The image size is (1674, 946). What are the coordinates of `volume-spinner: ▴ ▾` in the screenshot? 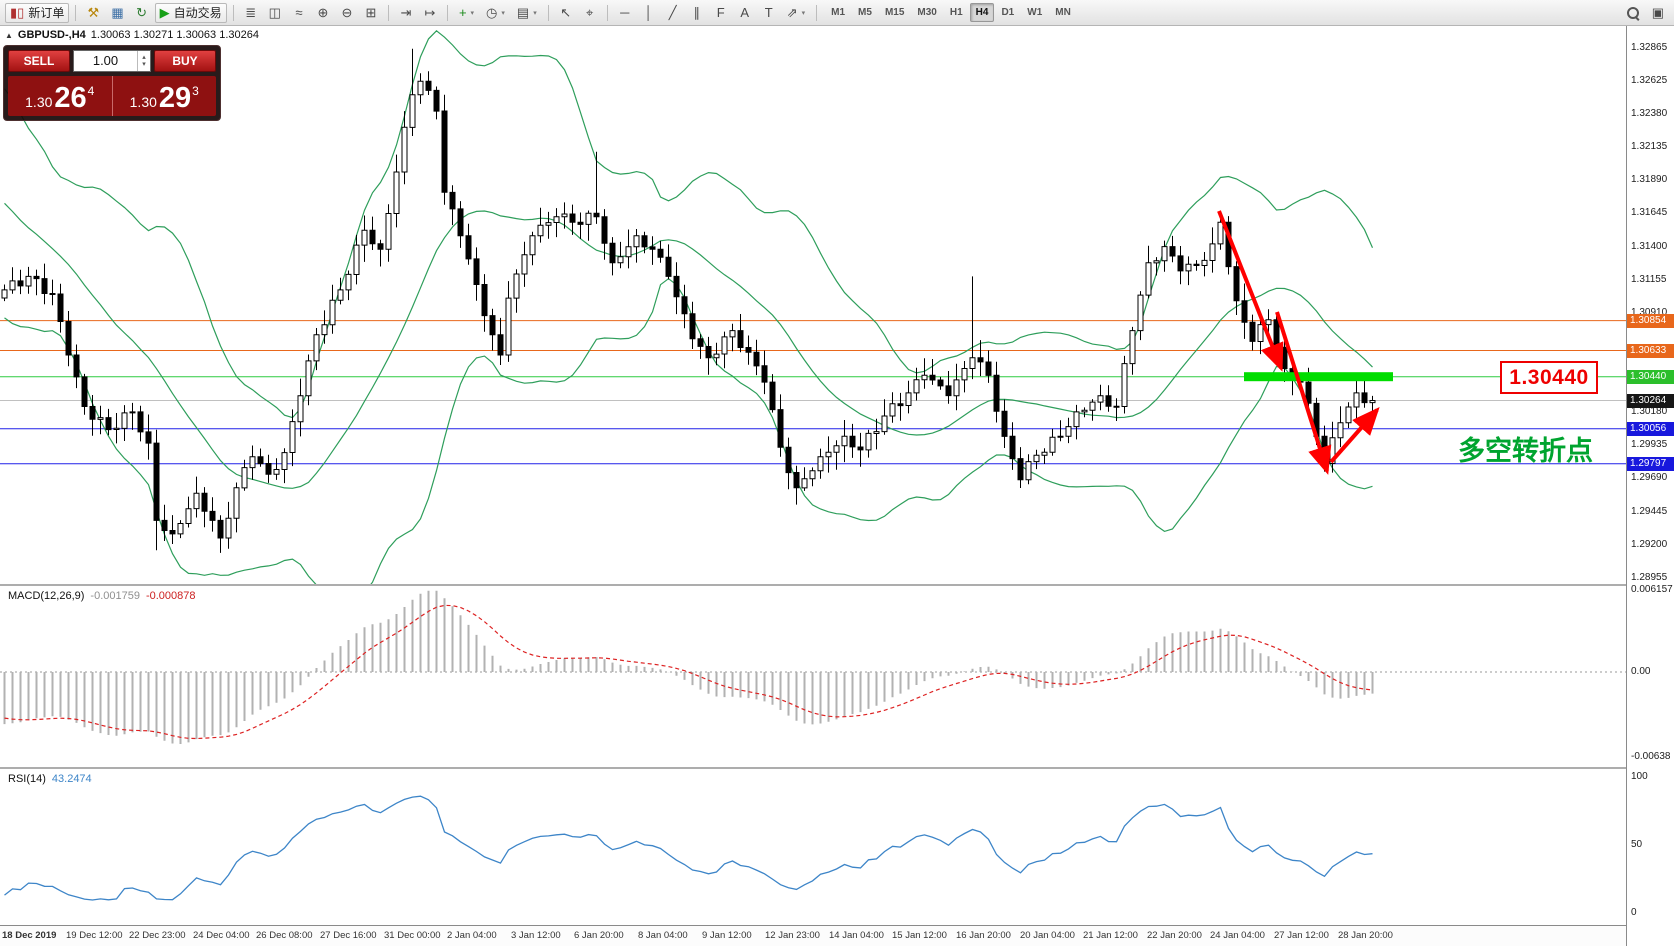 It's located at (143, 61).